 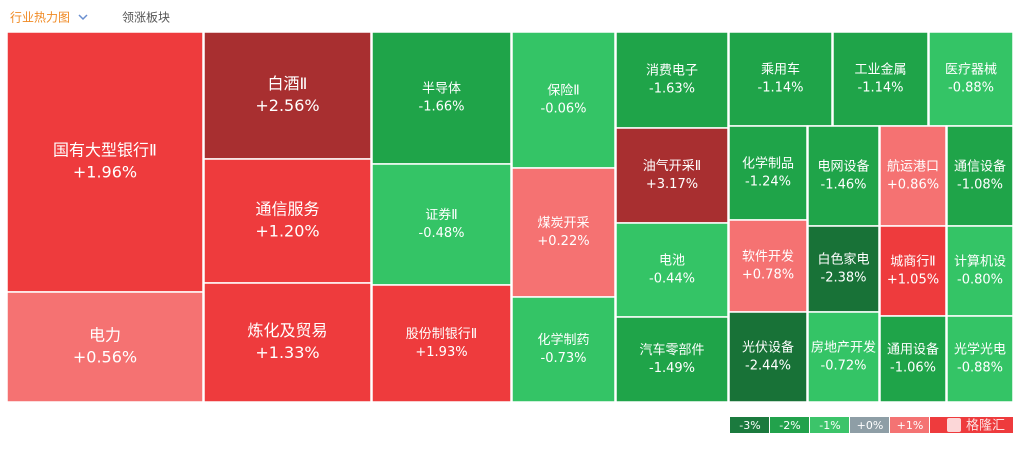 What do you see at coordinates (768, 275) in the screenshot?
I see `tile-value: +0.78%` at bounding box center [768, 275].